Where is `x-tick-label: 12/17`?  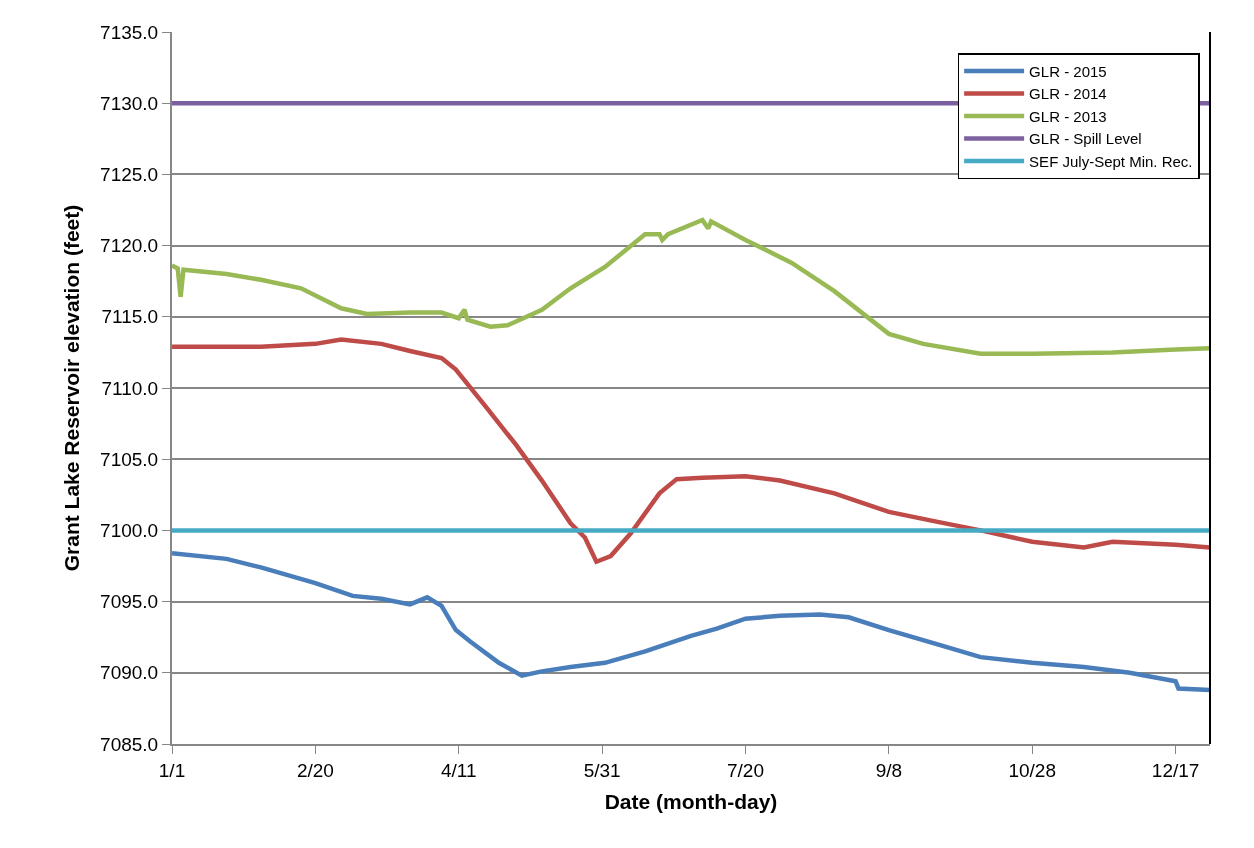 x-tick-label: 12/17 is located at coordinates (1175, 770).